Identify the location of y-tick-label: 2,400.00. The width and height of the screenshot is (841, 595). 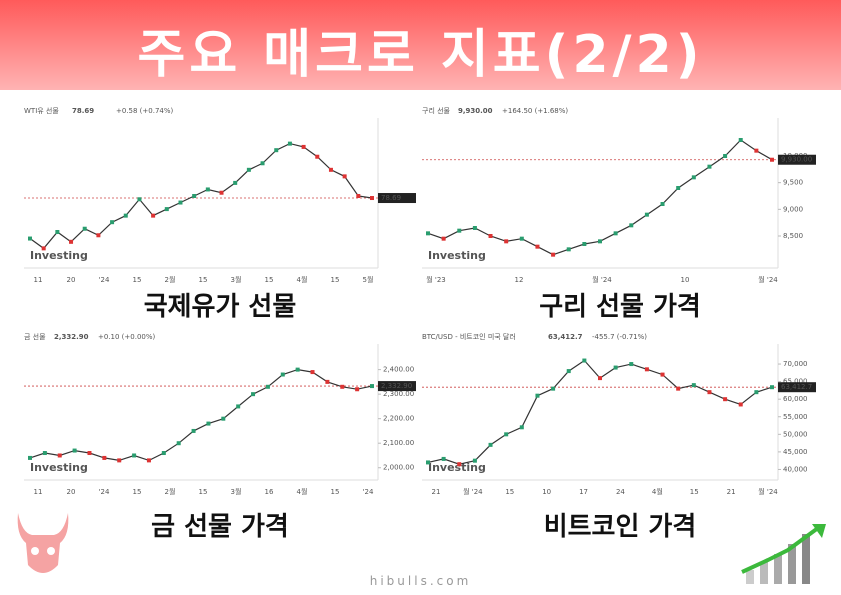
(398, 370).